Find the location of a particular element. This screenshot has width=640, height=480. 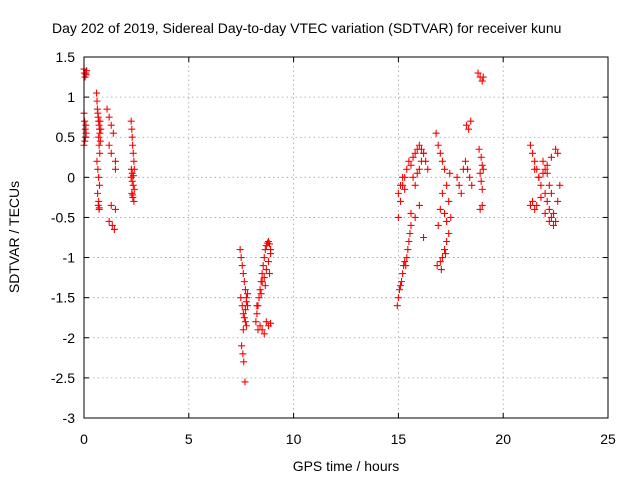

y-tick-label: 0 is located at coordinates (71, 177).